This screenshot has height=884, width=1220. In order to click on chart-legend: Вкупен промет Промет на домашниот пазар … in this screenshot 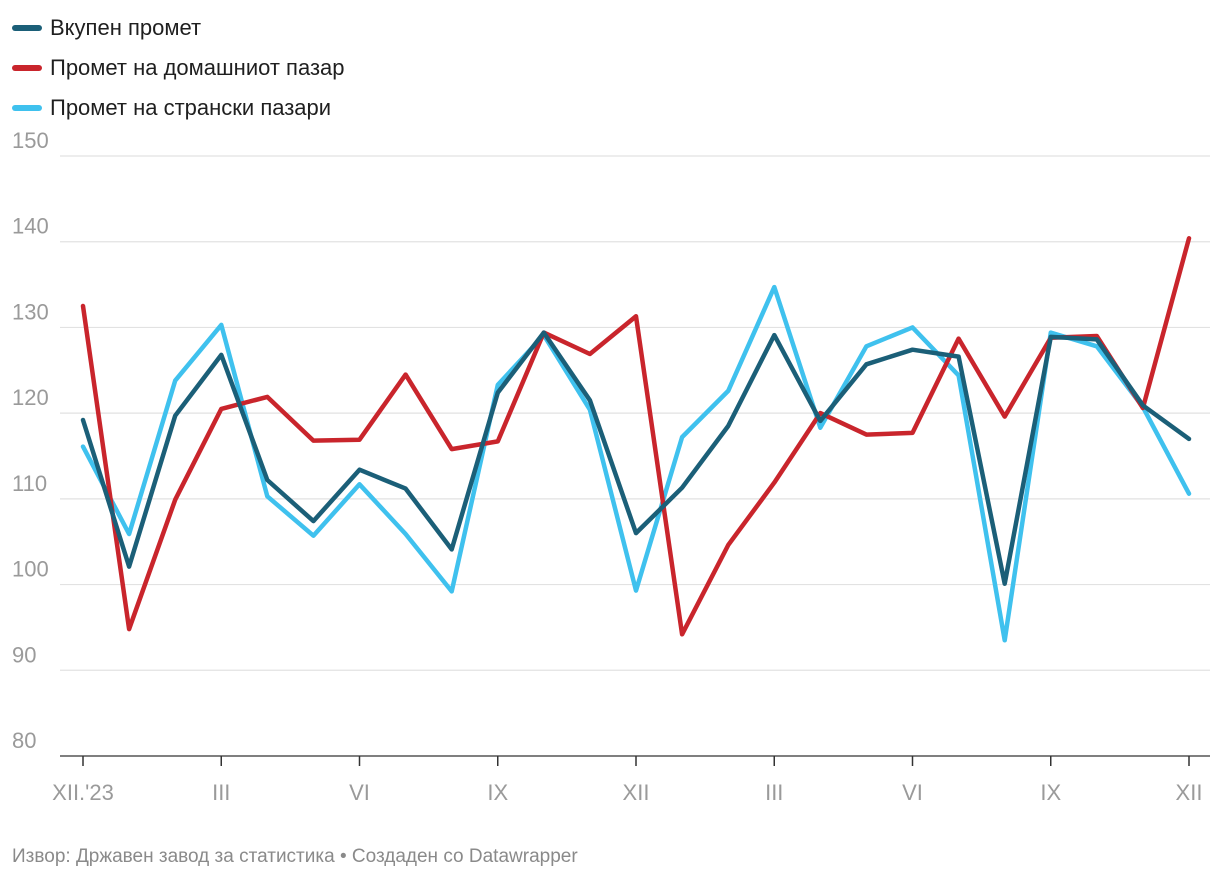, I will do `click(178, 68)`.